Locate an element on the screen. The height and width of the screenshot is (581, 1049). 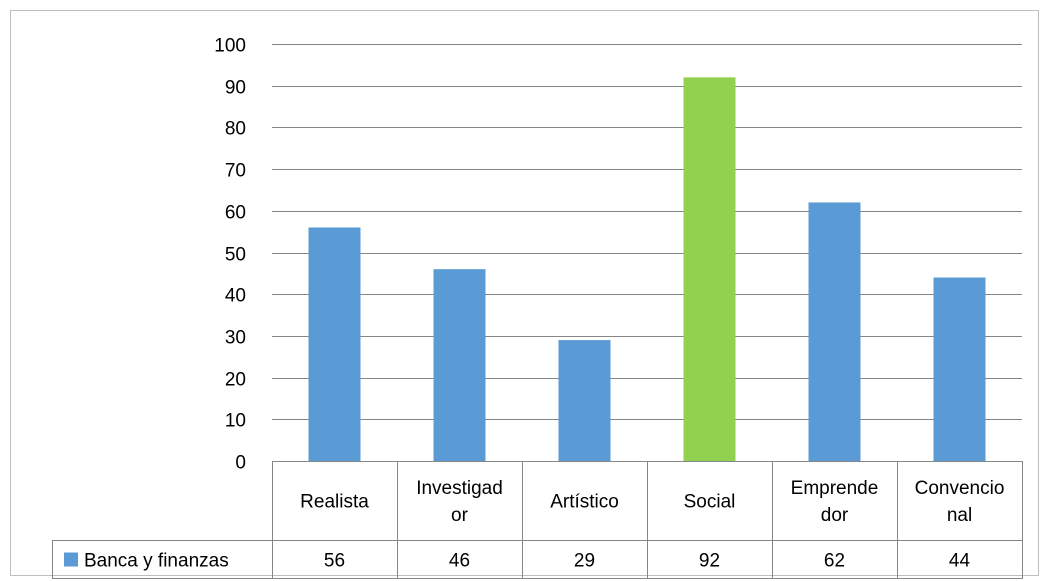
data-table-value: 46 is located at coordinates (459, 561).